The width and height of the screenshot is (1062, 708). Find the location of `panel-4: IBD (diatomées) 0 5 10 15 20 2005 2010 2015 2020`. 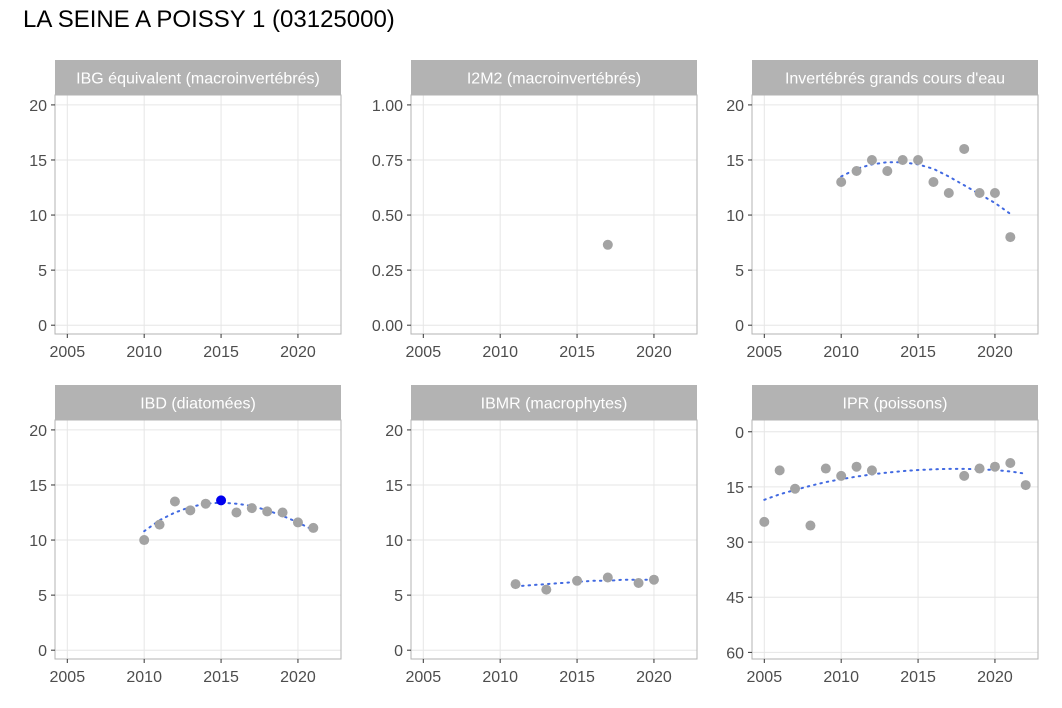

panel-4: IBD (diatomées) 0 5 10 15 20 2005 2010 2015 2020 is located at coordinates (185, 535).